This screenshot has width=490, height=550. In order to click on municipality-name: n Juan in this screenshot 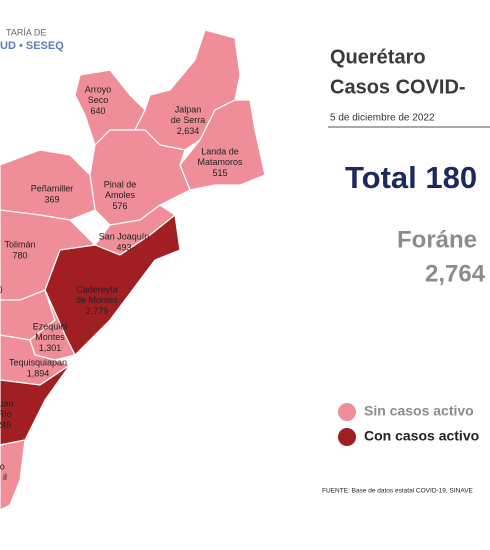, I will do `click(7, 403)`.